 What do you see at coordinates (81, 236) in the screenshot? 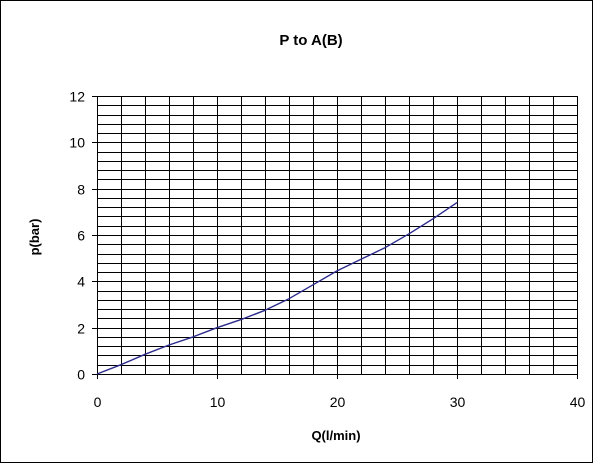
I see `y-tick-label: 6` at bounding box center [81, 236].